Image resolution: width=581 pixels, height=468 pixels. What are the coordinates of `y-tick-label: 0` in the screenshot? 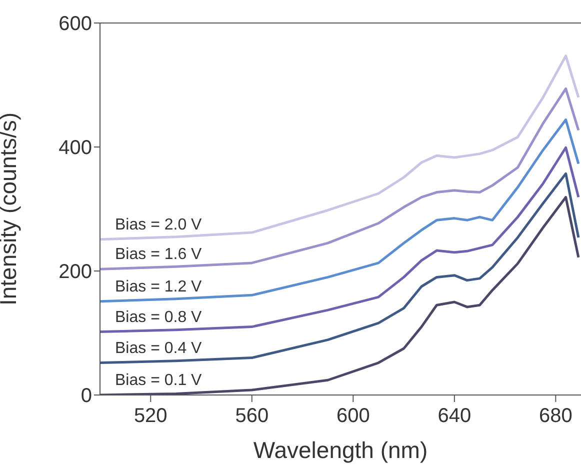 It's located at (86, 396).